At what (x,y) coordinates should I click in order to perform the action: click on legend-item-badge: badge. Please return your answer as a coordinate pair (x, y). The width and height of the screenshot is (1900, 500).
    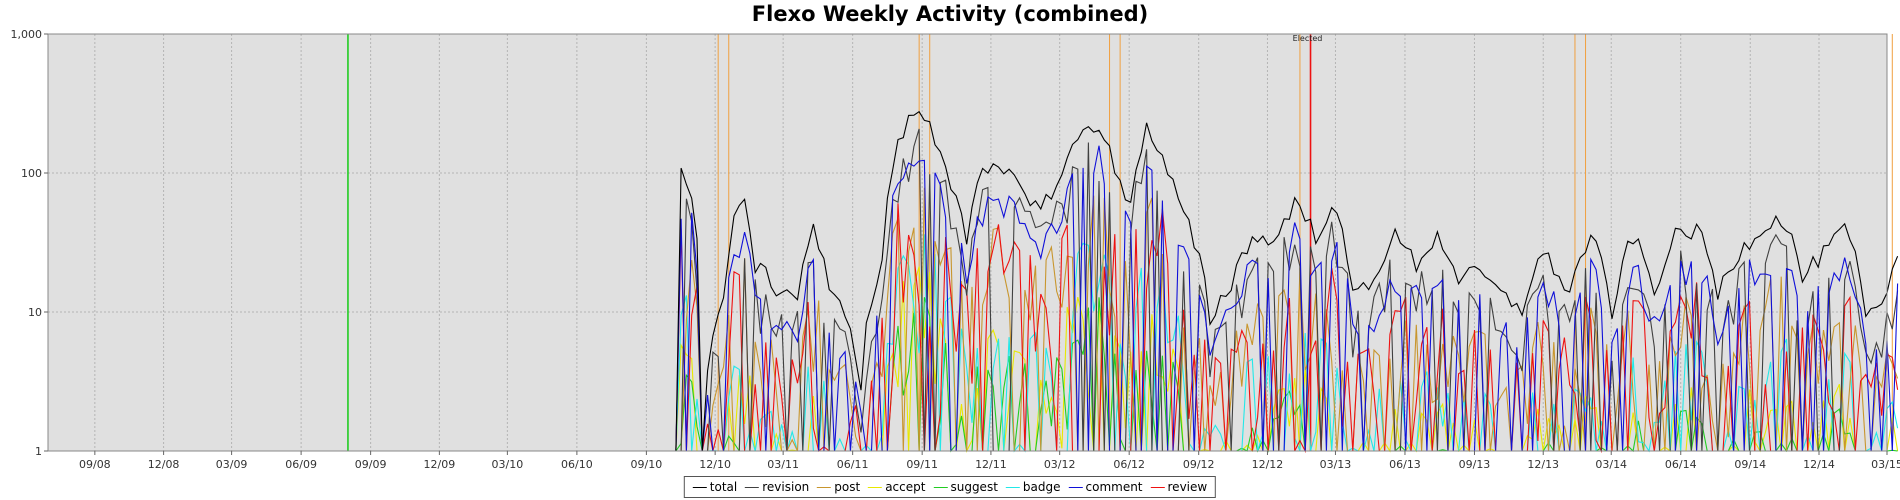
    Looking at the image, I should click on (1033, 487).